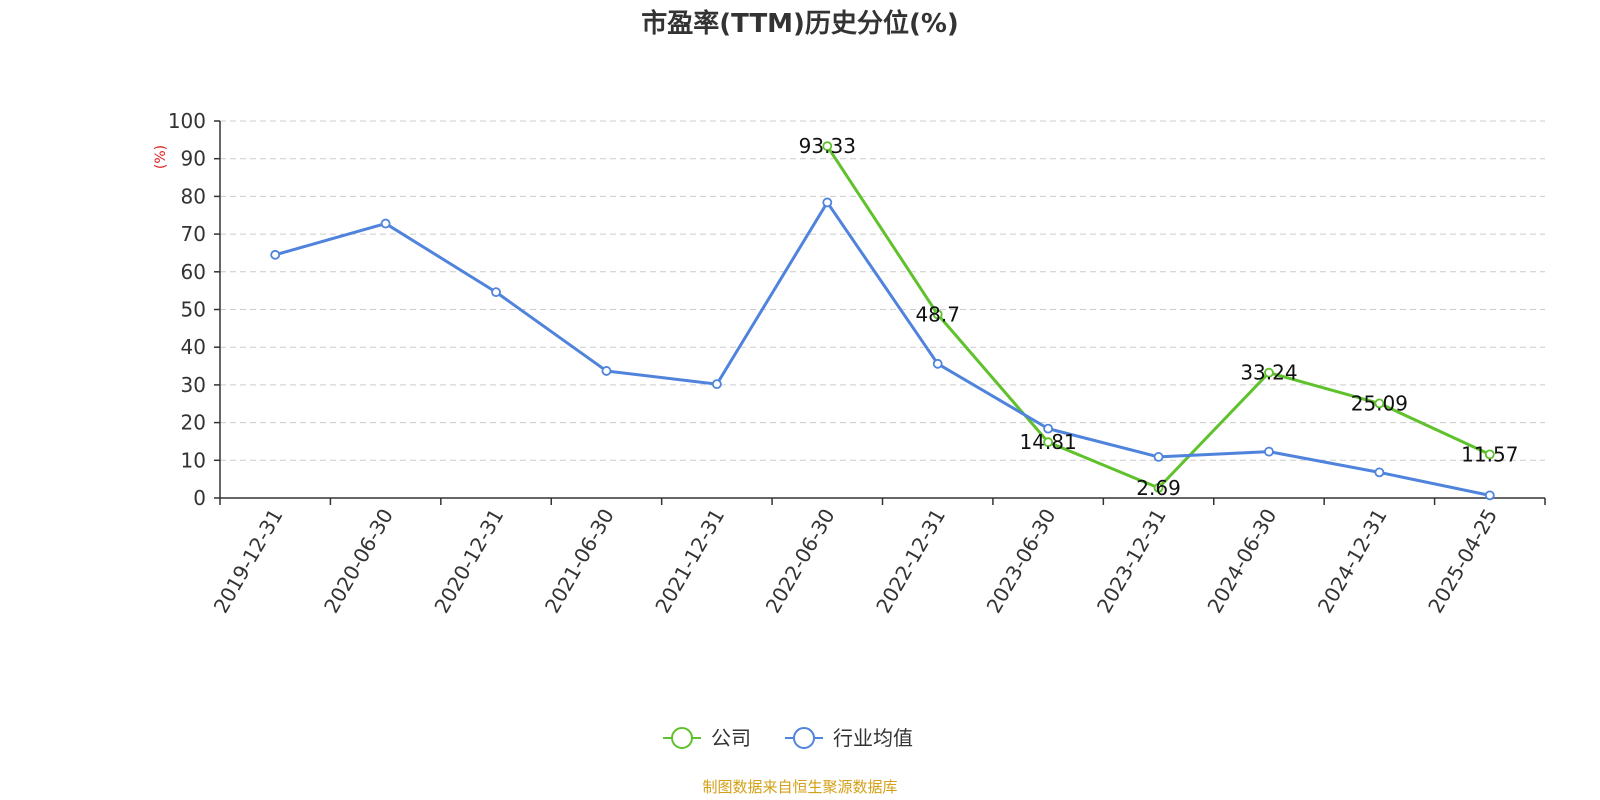  I want to click on data-label: 33.24, so click(1268, 373).